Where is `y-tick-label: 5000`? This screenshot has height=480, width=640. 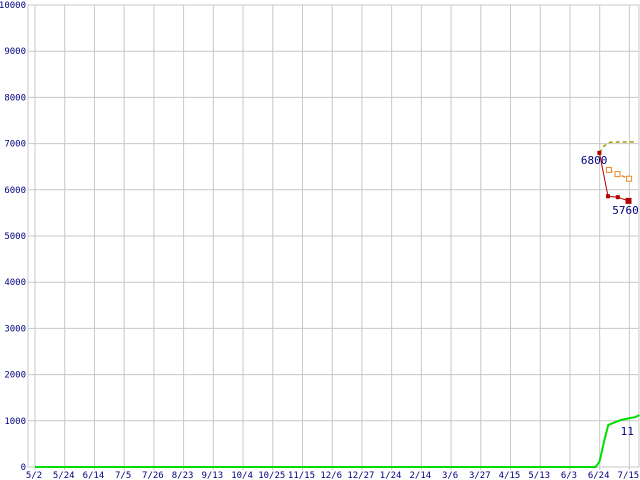 y-tick-label: 5000 is located at coordinates (15, 237).